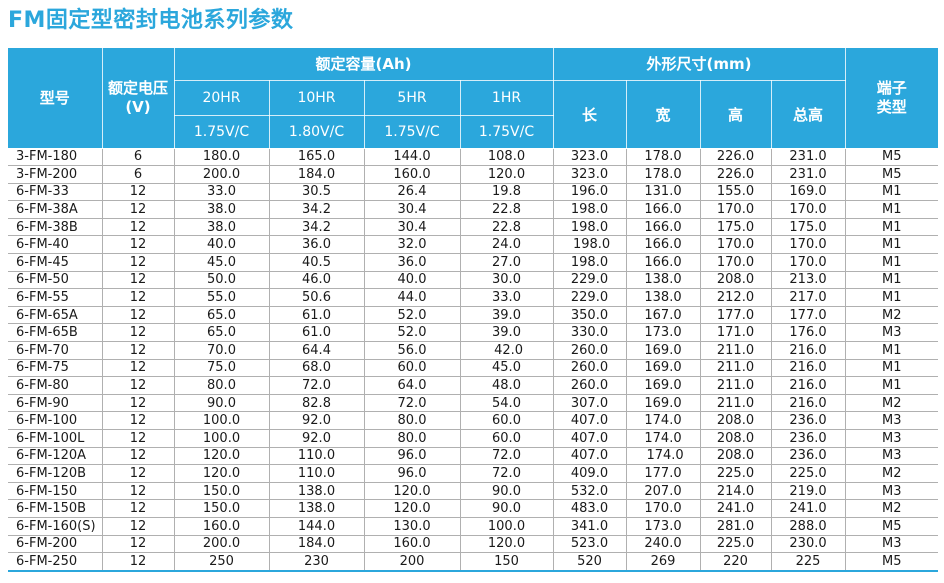 The height and width of the screenshot is (583, 944). Describe the element at coordinates (412, 561) in the screenshot. I see `cell-capacity-5hr: 200` at that location.